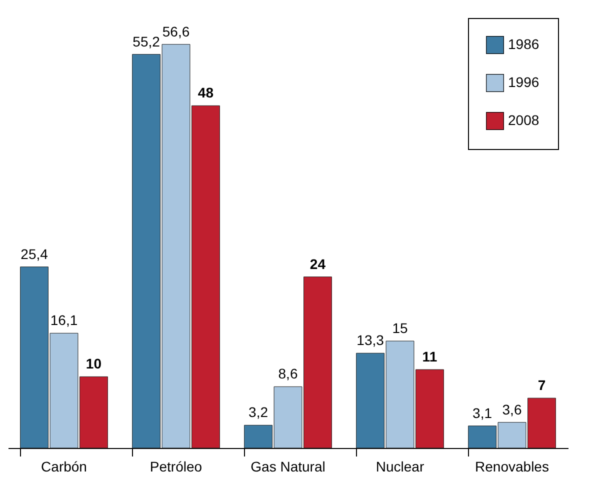 The width and height of the screenshot is (589, 493). I want to click on legend-label: 1996, so click(524, 82).